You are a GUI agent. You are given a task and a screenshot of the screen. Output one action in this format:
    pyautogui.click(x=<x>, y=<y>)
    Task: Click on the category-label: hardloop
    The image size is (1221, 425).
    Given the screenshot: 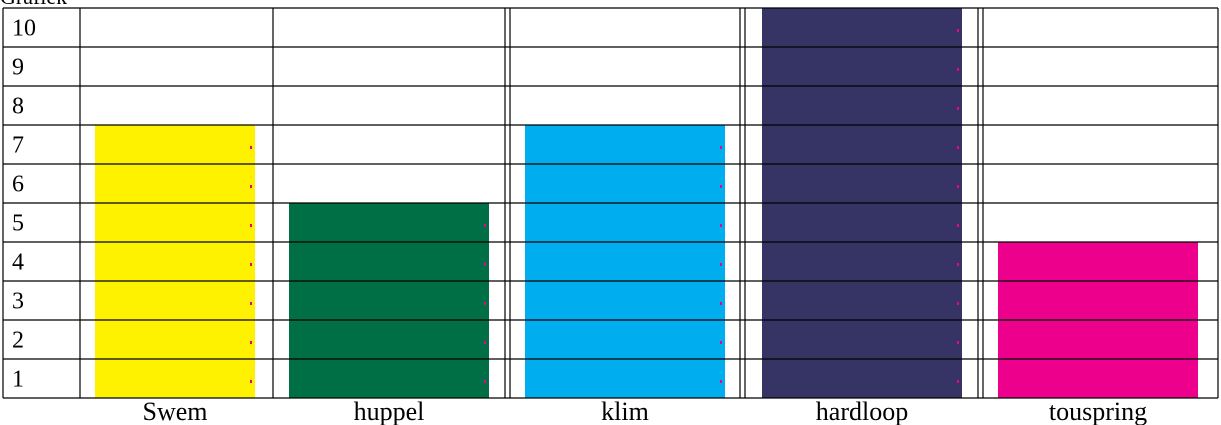 What is the action you would take?
    pyautogui.click(x=862, y=411)
    